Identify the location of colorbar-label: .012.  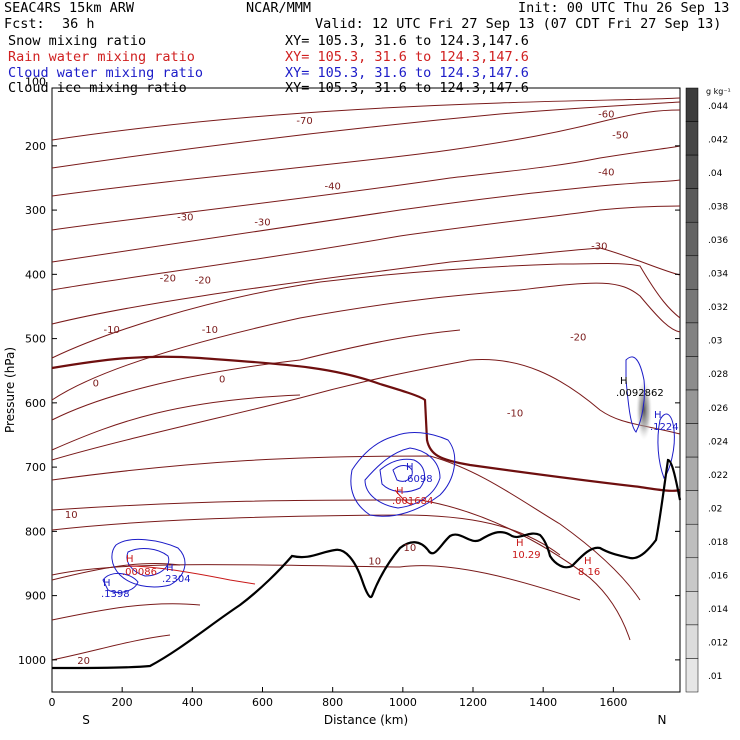
(718, 644).